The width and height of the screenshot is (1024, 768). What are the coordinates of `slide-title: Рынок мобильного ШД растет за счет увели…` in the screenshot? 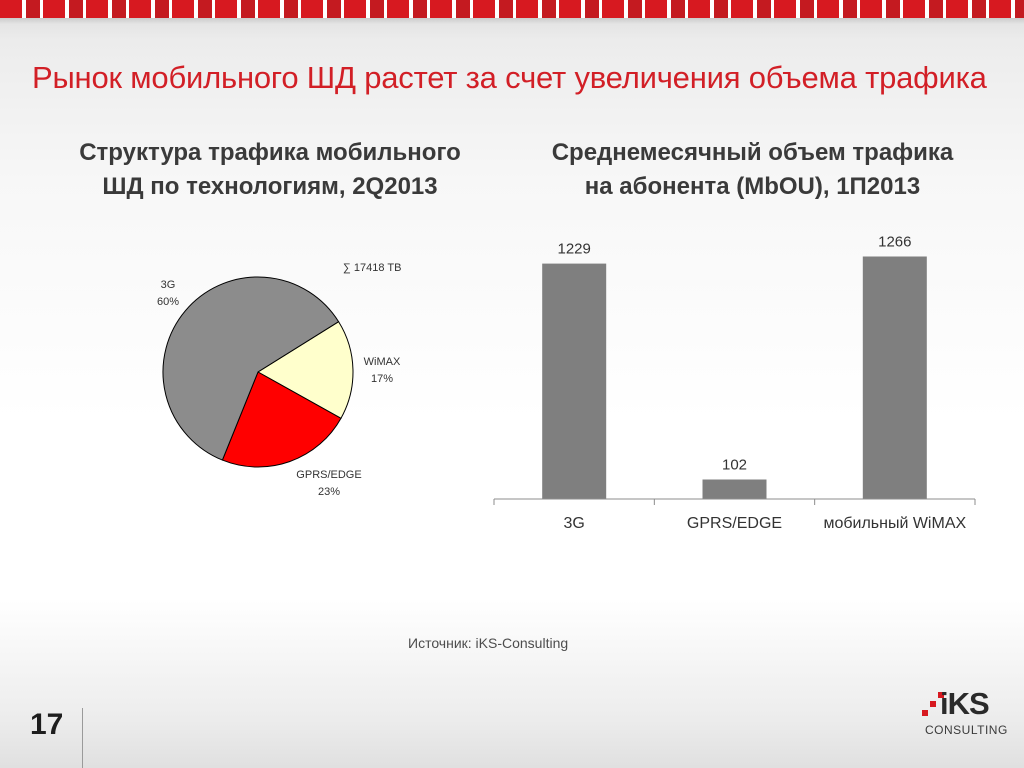 It's located at (509, 77).